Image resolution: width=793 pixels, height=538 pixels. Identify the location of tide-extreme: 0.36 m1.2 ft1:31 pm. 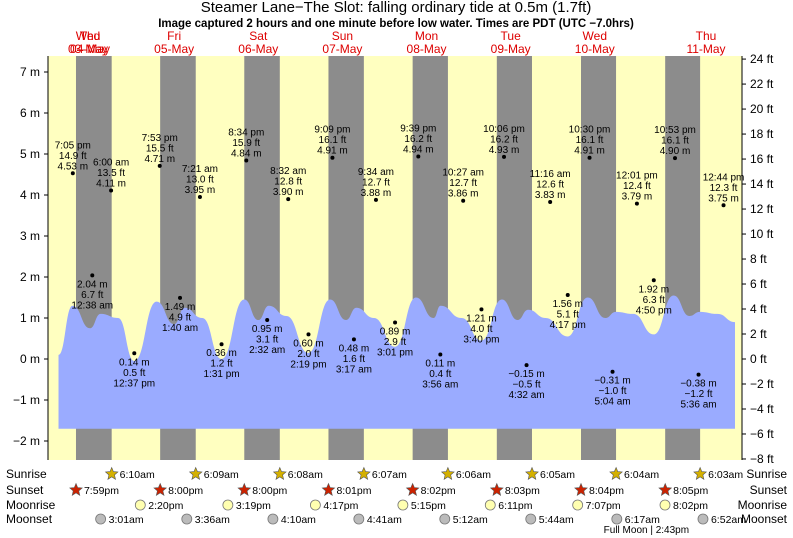
(221, 361).